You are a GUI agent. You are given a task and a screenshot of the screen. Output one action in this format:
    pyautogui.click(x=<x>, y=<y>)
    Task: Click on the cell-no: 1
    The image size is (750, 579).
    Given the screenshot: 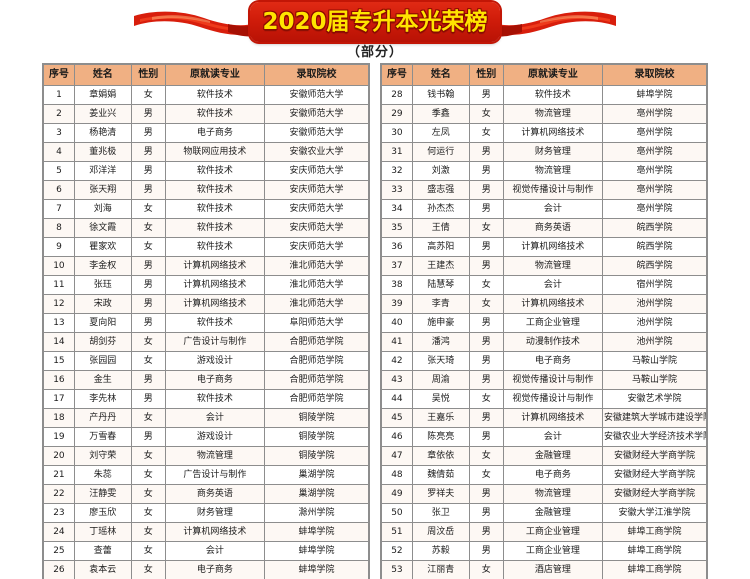 What is the action you would take?
    pyautogui.click(x=59, y=95)
    